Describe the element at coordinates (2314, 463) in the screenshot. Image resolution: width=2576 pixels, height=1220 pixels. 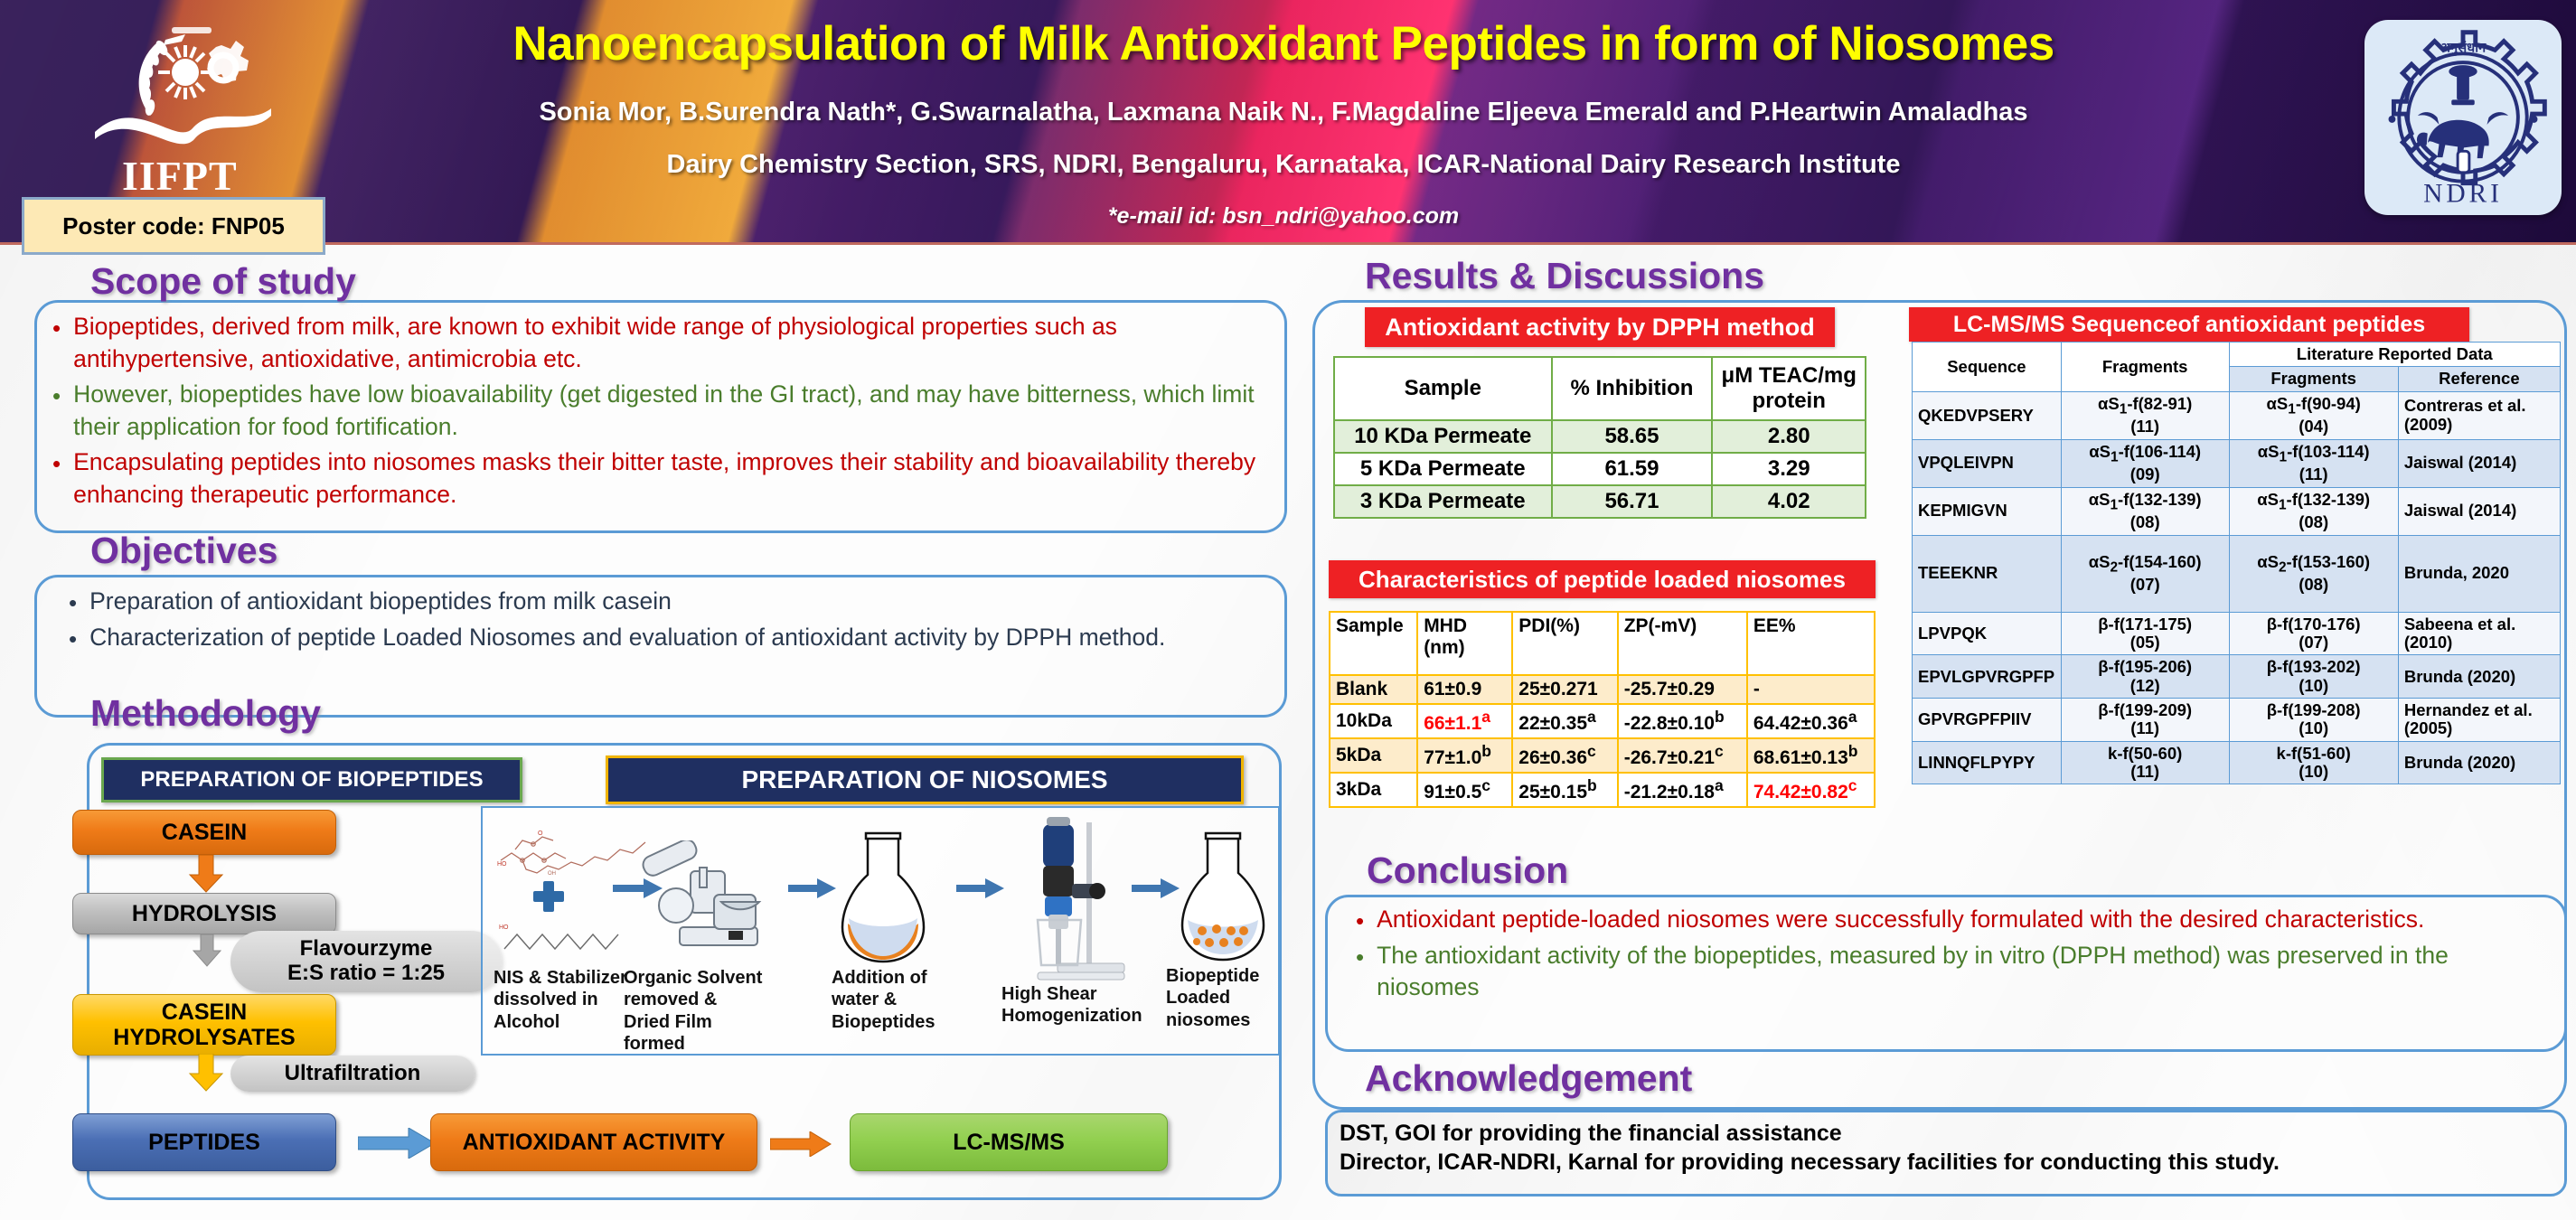
I see `cell-lit-fragments: αS1-f(103-114) (11)` at that location.